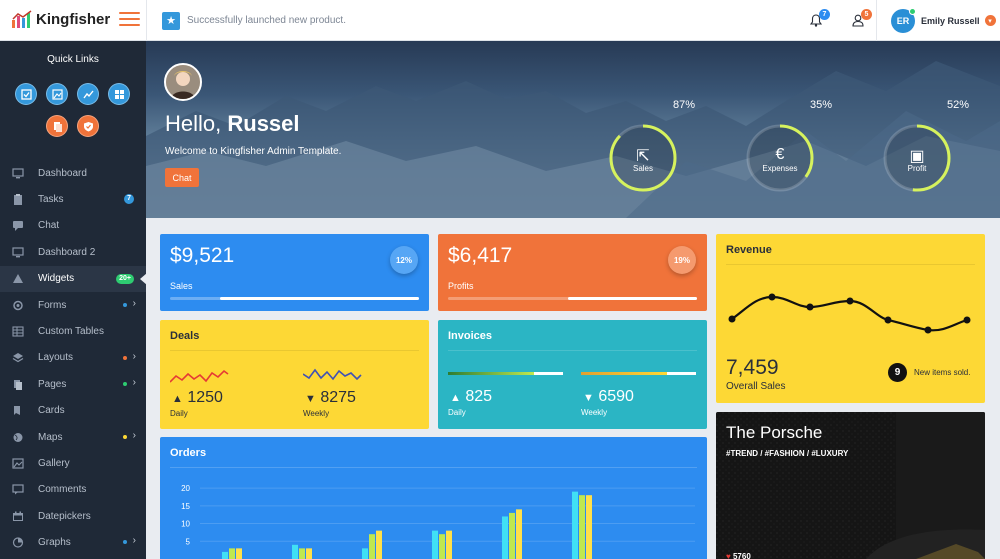  I want to click on sidebar-item-dashboard: Dashboard, so click(73, 173).